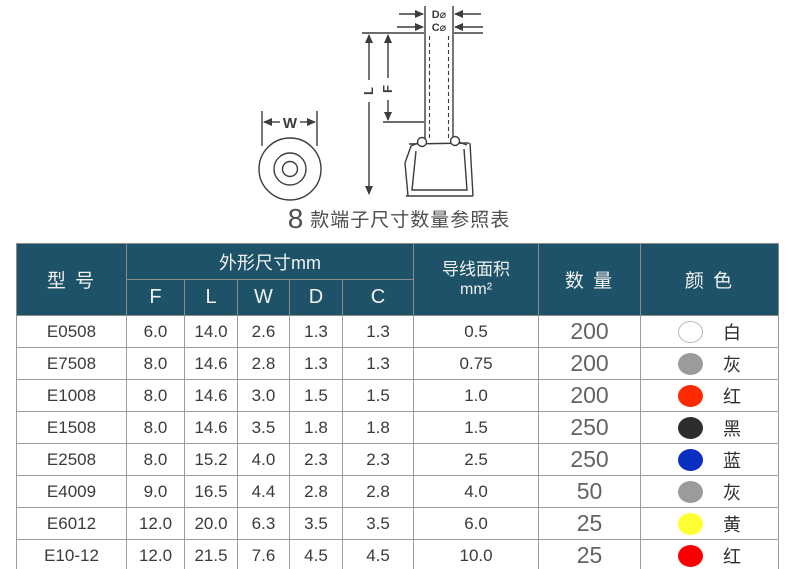 The width and height of the screenshot is (798, 569). What do you see at coordinates (263, 331) in the screenshot?
I see `dim-w-cell: 2.6` at bounding box center [263, 331].